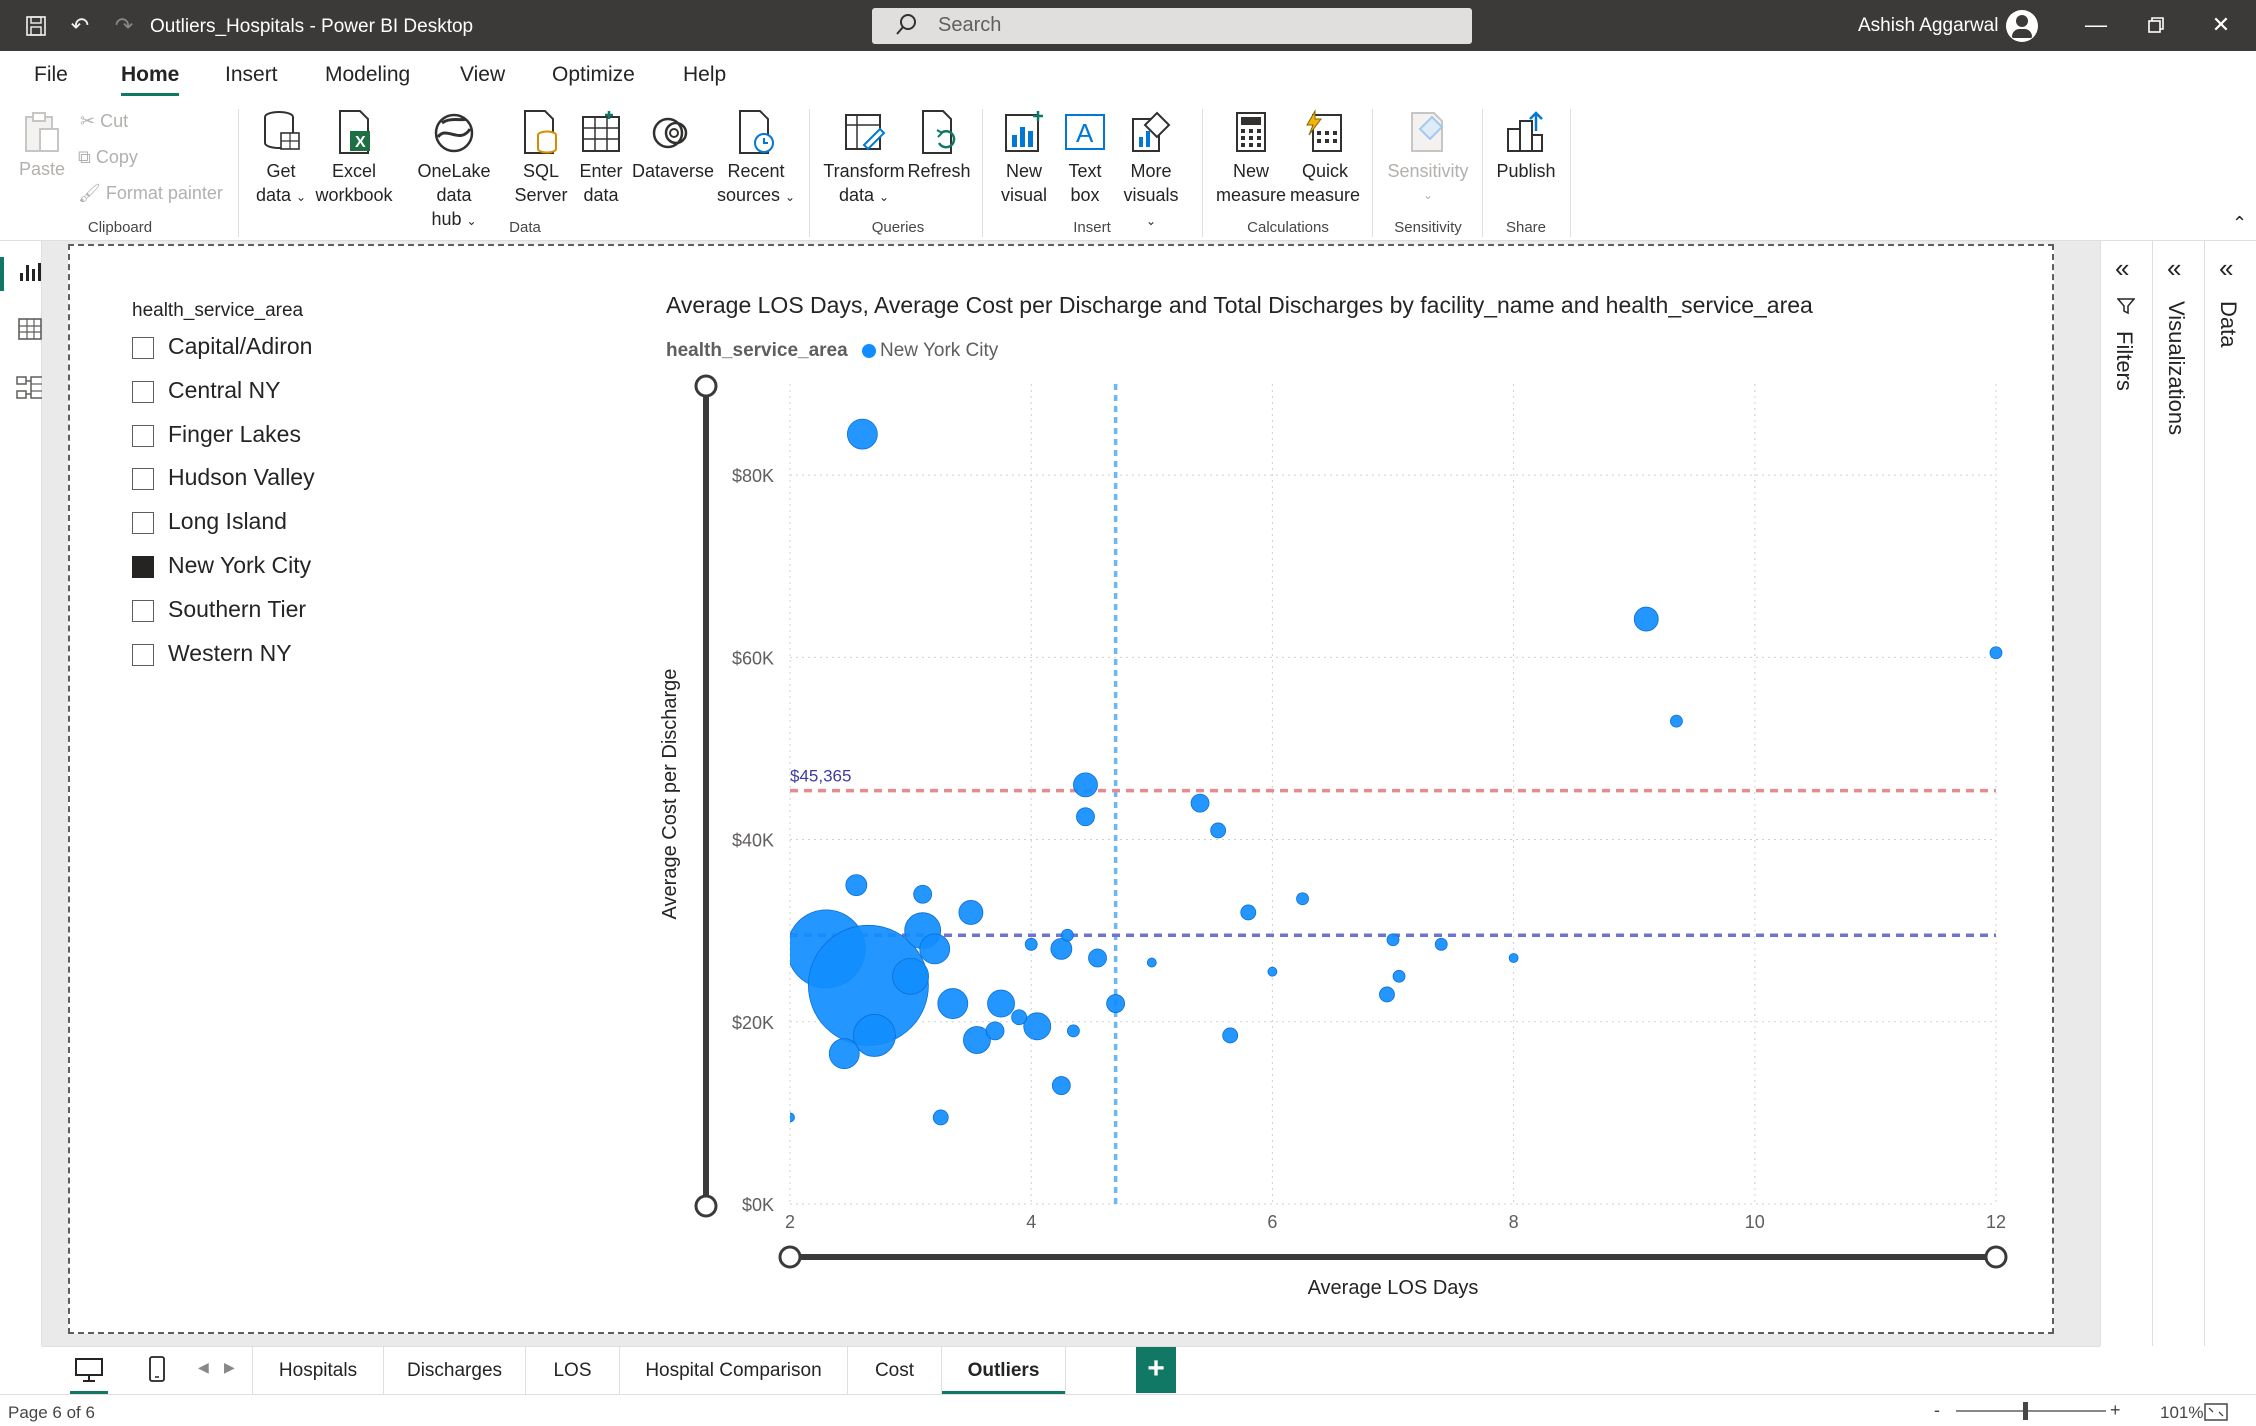 The width and height of the screenshot is (2256, 1426). What do you see at coordinates (51, 74) in the screenshot?
I see `menu-file: File` at bounding box center [51, 74].